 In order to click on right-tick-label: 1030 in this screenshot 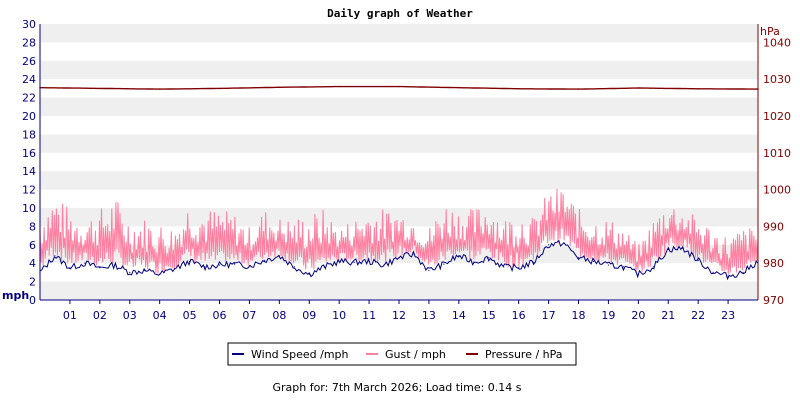, I will do `click(777, 79)`.